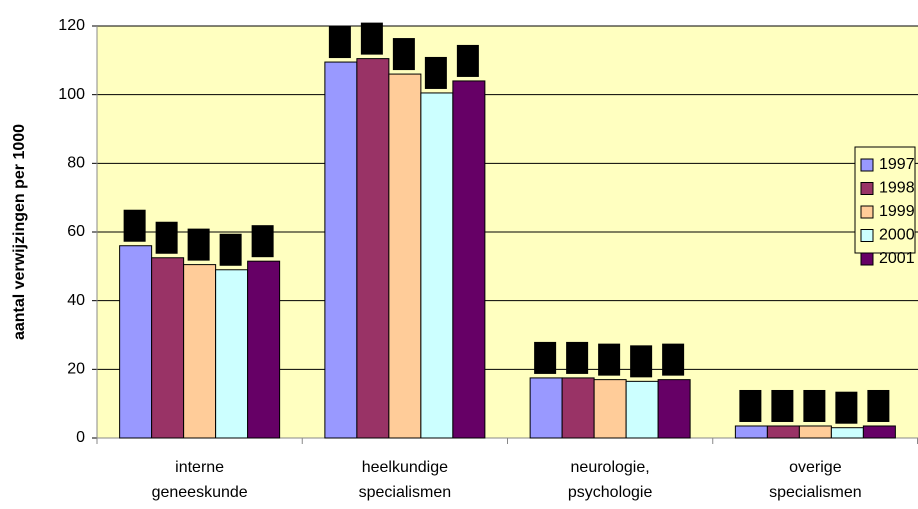  What do you see at coordinates (199, 467) in the screenshot?
I see `x-tick-label-line: interne` at bounding box center [199, 467].